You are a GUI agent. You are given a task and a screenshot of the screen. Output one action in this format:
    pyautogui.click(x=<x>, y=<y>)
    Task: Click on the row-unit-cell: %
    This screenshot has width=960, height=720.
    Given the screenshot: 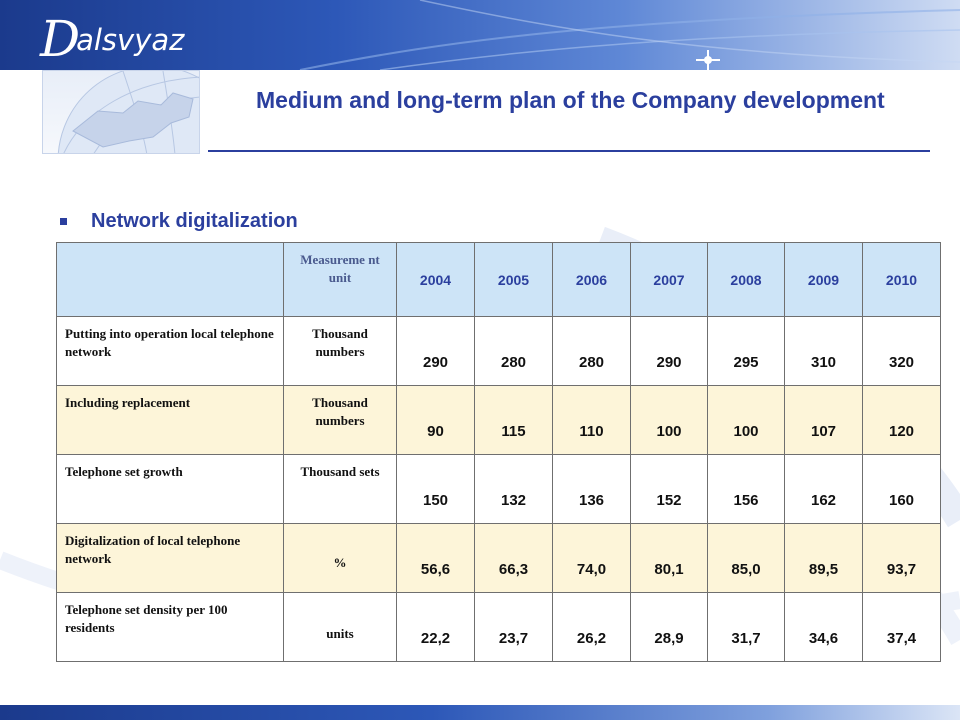 What is the action you would take?
    pyautogui.click(x=340, y=558)
    